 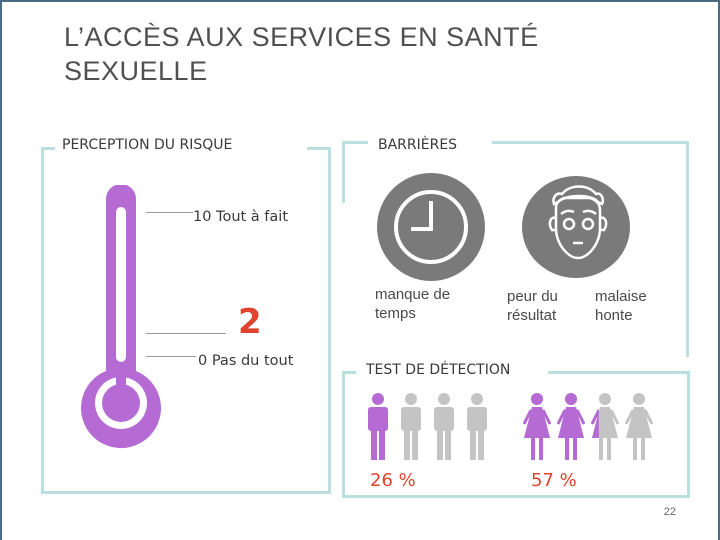 I want to click on women-figures, so click(x=588, y=426).